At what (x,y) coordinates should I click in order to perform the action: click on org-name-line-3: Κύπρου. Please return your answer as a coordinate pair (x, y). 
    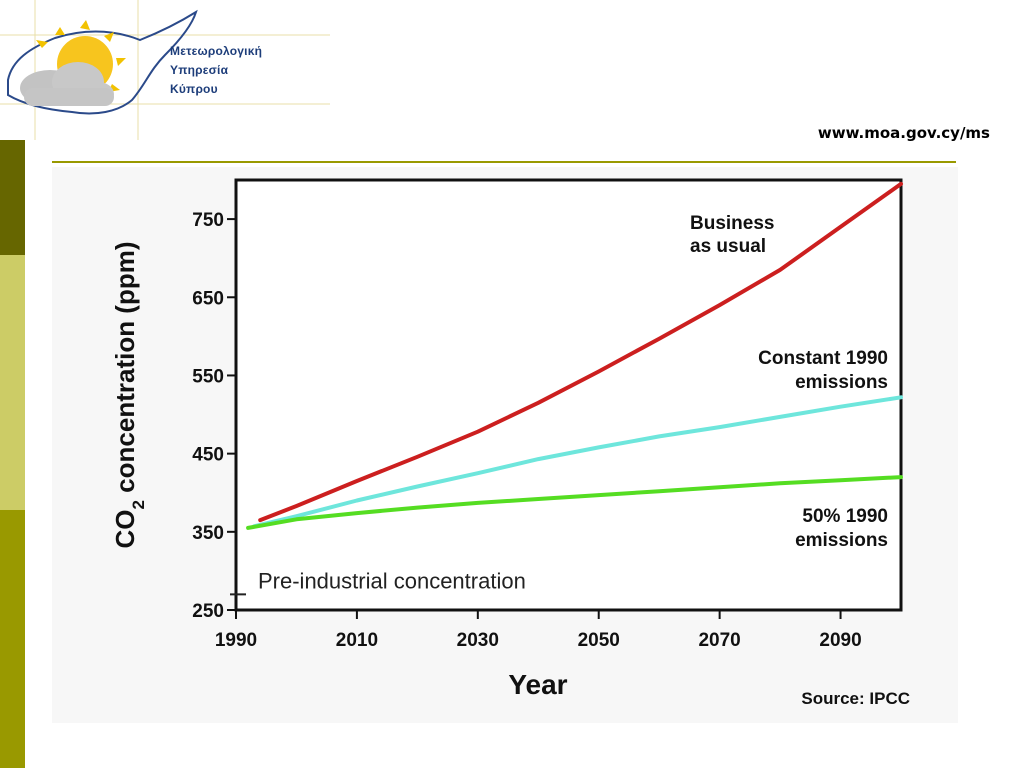
    Looking at the image, I should click on (194, 89).